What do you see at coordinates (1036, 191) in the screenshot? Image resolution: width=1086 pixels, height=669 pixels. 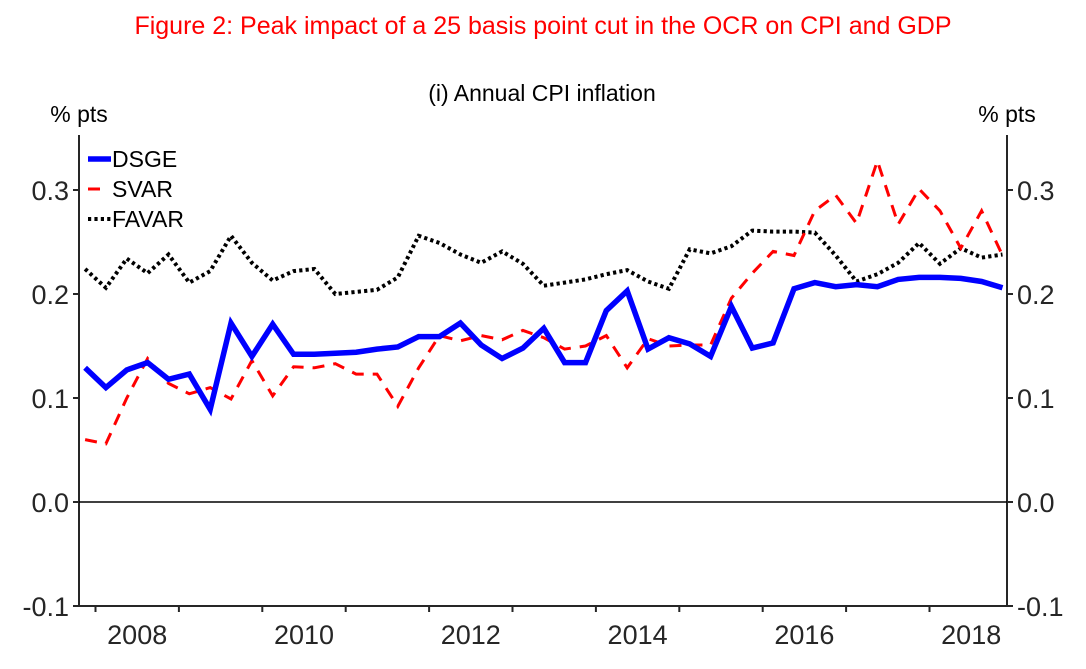 I see `right-y-tick-label: 0.3` at bounding box center [1036, 191].